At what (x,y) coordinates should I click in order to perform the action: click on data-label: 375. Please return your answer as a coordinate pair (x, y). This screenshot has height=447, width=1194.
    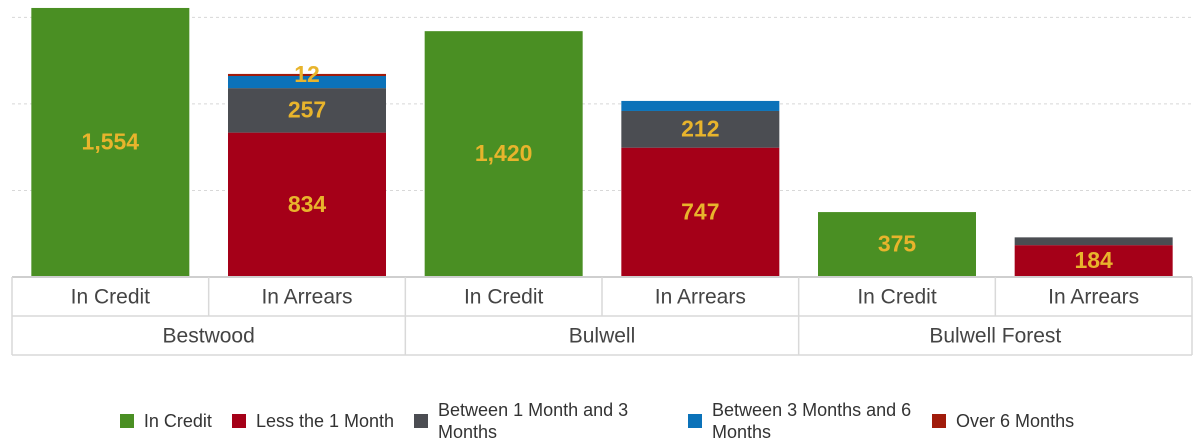
    Looking at the image, I should click on (897, 244).